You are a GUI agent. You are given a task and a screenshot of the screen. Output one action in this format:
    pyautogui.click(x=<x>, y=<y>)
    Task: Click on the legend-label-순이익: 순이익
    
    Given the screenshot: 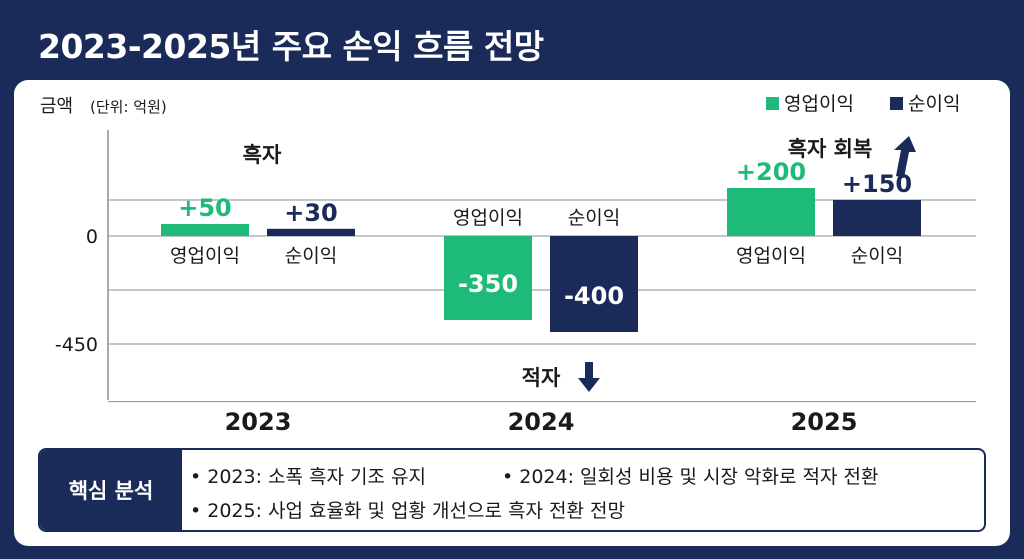 What is the action you would take?
    pyautogui.click(x=934, y=104)
    